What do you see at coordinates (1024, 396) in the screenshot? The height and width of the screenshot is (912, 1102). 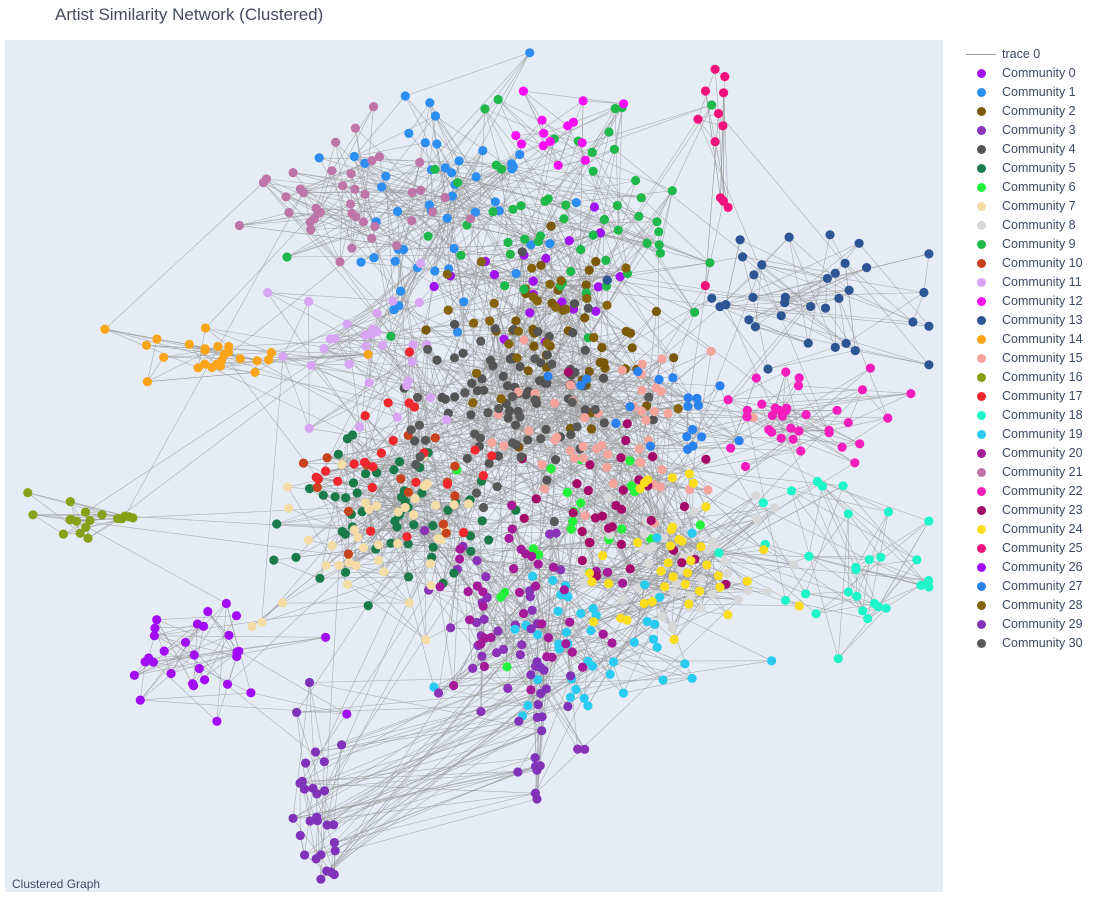 I see `legend-item: Community 17` at bounding box center [1024, 396].